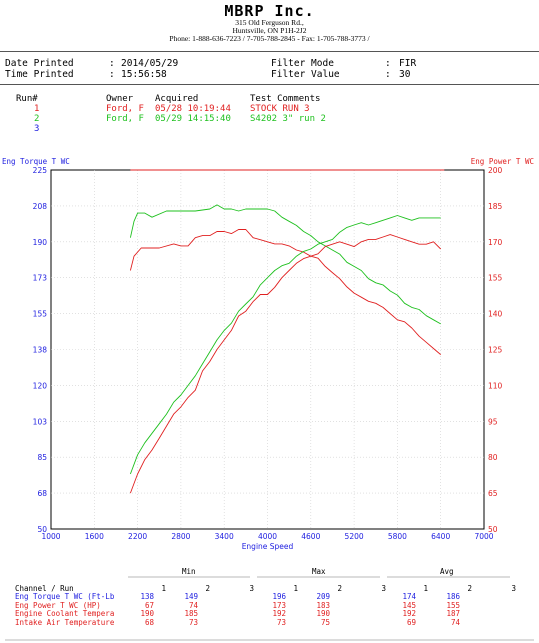 The width and height of the screenshot is (539, 643). What do you see at coordinates (42, 493) in the screenshot?
I see `y-left-tick-label: 68` at bounding box center [42, 493].